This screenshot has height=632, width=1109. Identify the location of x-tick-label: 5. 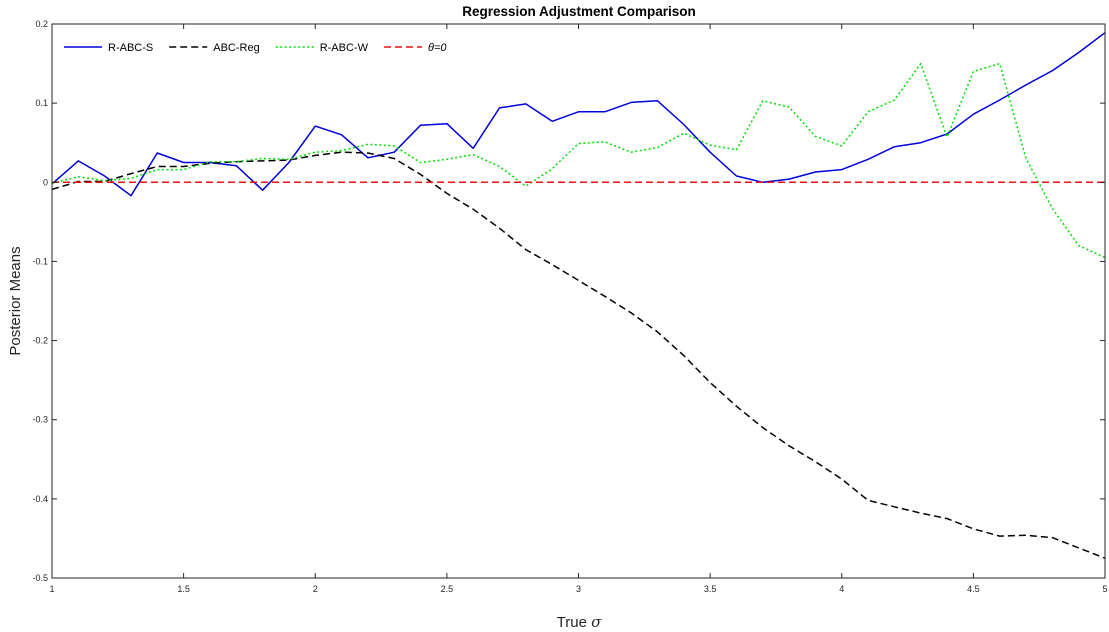
(1104, 589).